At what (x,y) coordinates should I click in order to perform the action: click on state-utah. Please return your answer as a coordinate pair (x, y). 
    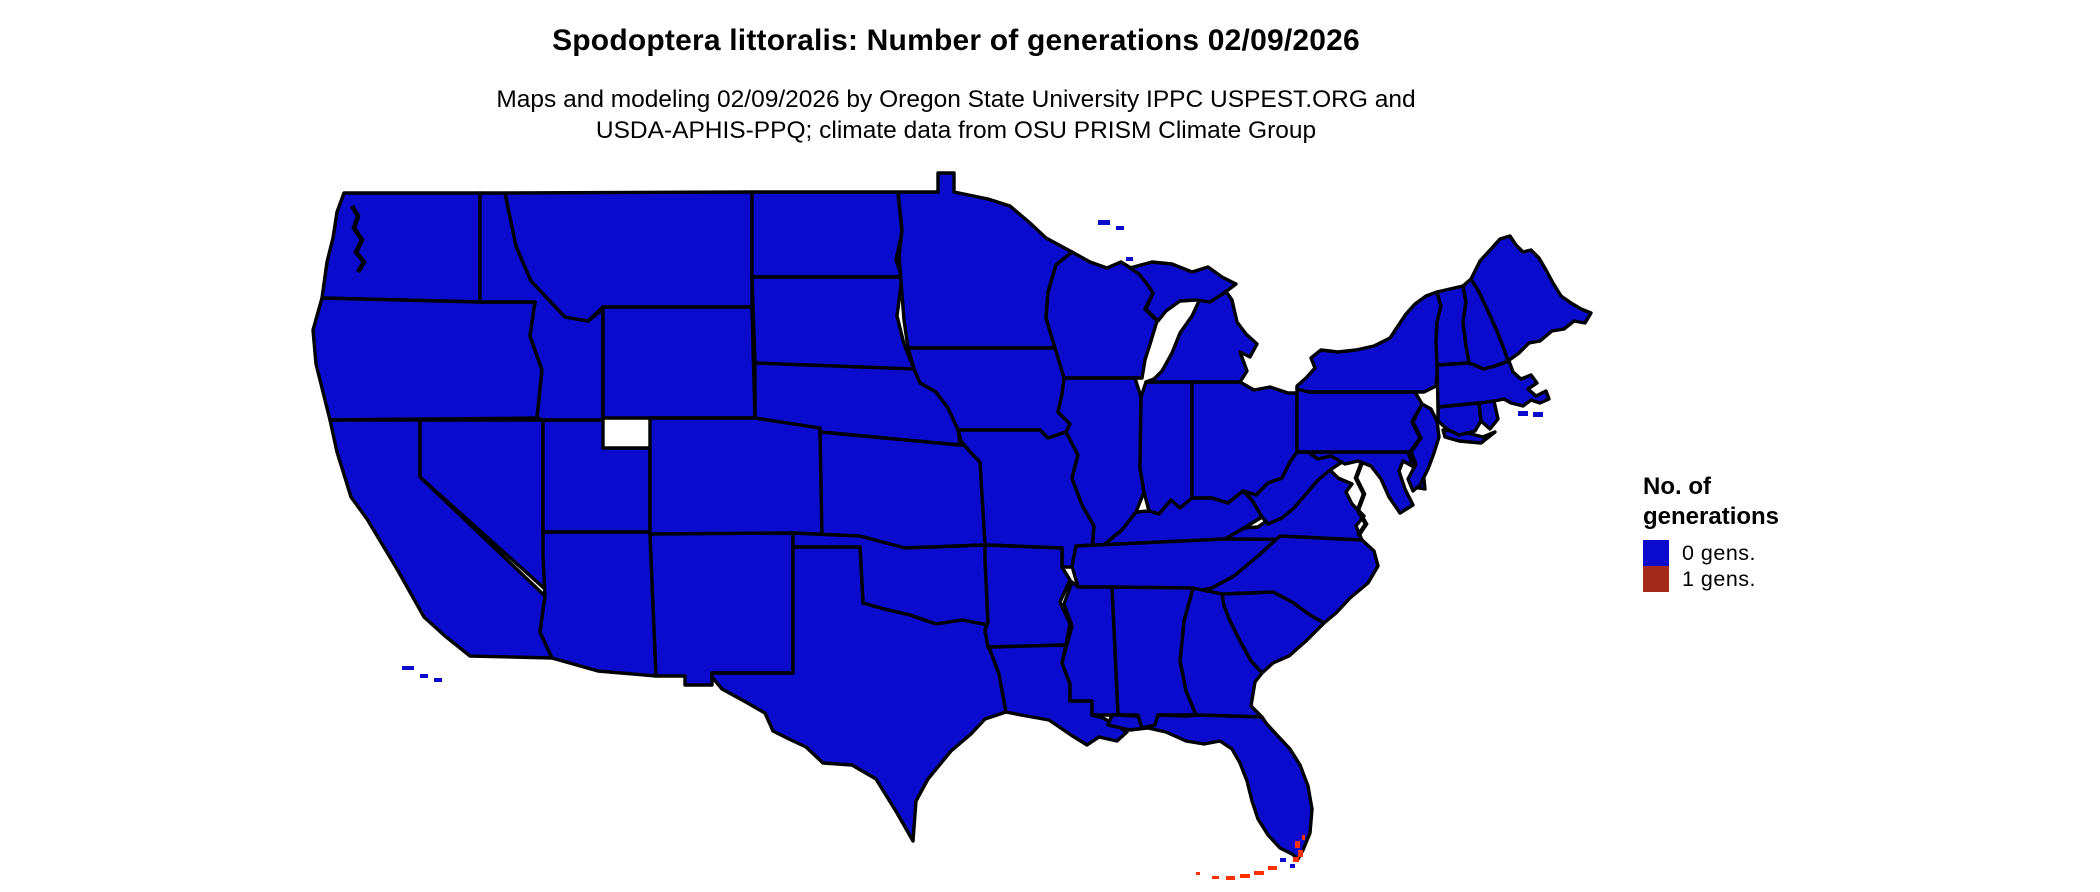
    Looking at the image, I should click on (596, 476).